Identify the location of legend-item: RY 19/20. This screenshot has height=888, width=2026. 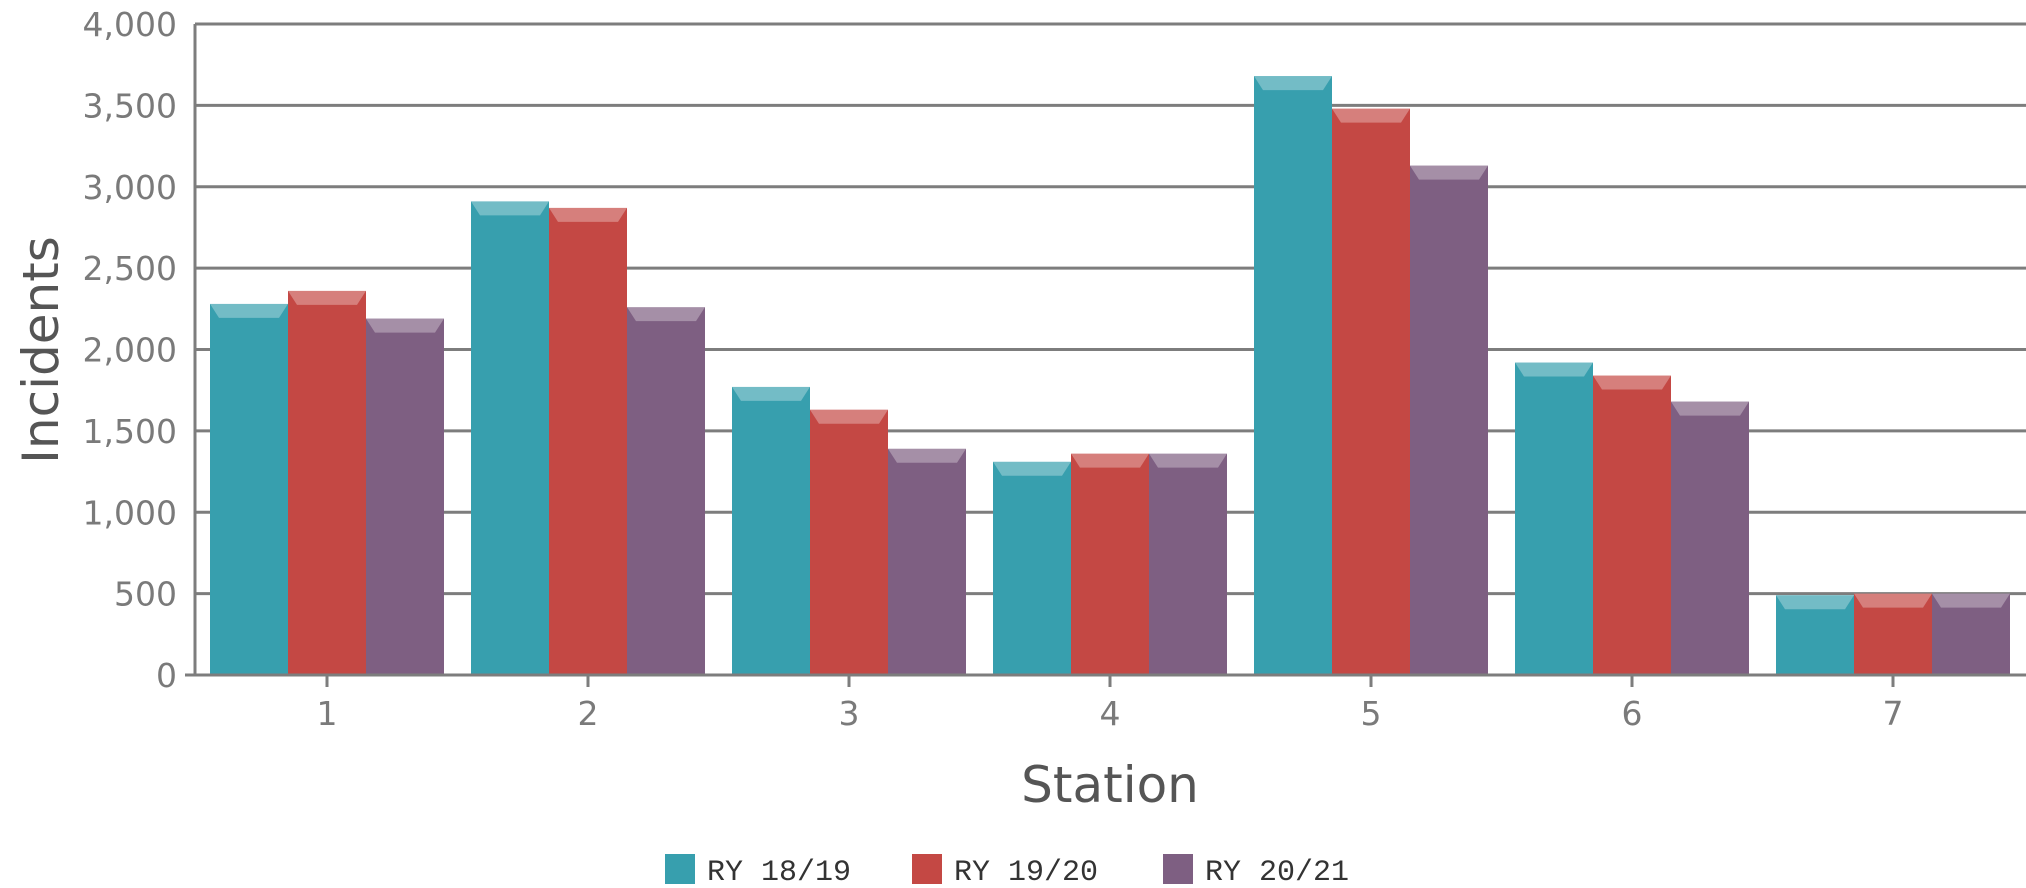
(1005, 871).